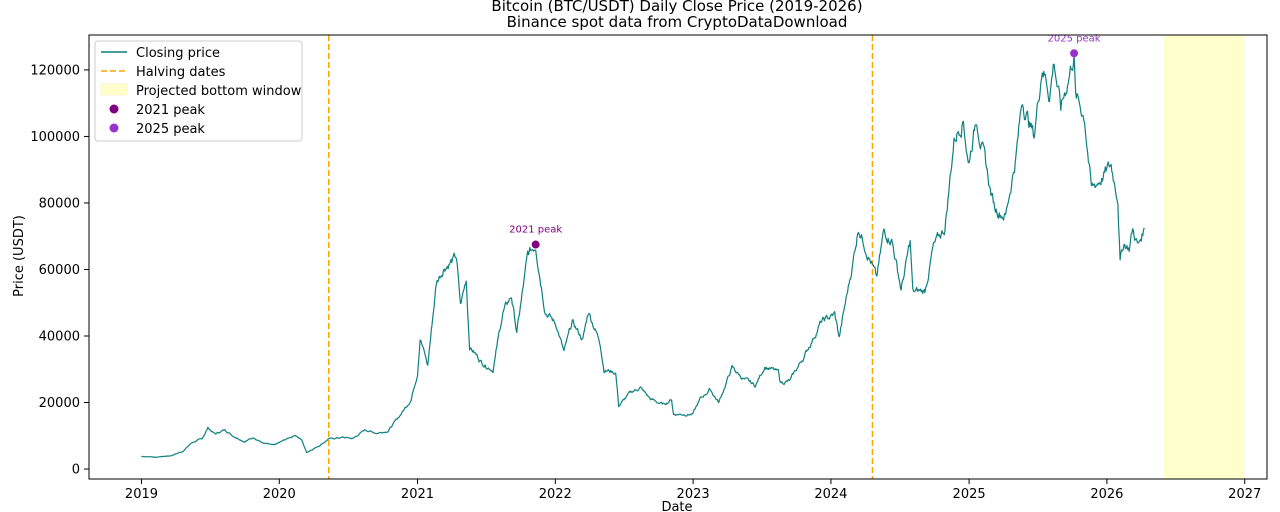 This screenshot has height=512, width=1280. I want to click on y-tick-label-120000: 120000, so click(55, 70).